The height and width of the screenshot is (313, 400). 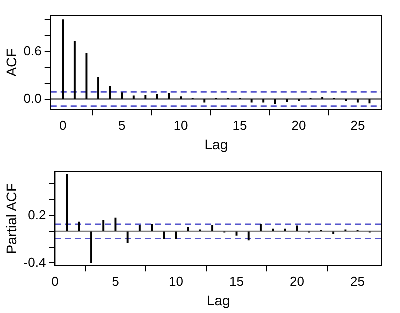 I want to click on y-axis-title: ACF, so click(x=11, y=62).